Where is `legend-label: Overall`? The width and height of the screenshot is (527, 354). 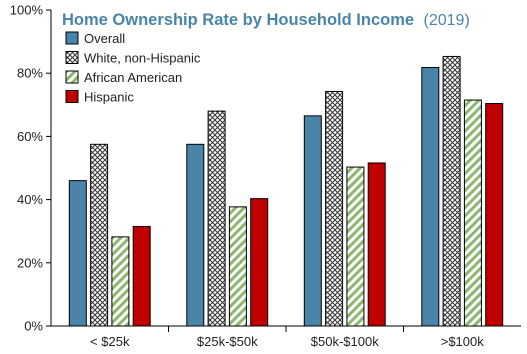 legend-label: Overall is located at coordinates (104, 38).